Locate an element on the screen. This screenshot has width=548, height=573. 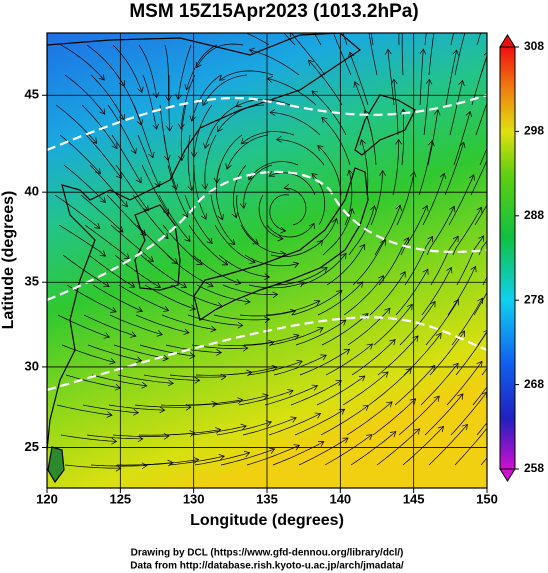
colorbar-tick-label: 298 is located at coordinates (534, 131).